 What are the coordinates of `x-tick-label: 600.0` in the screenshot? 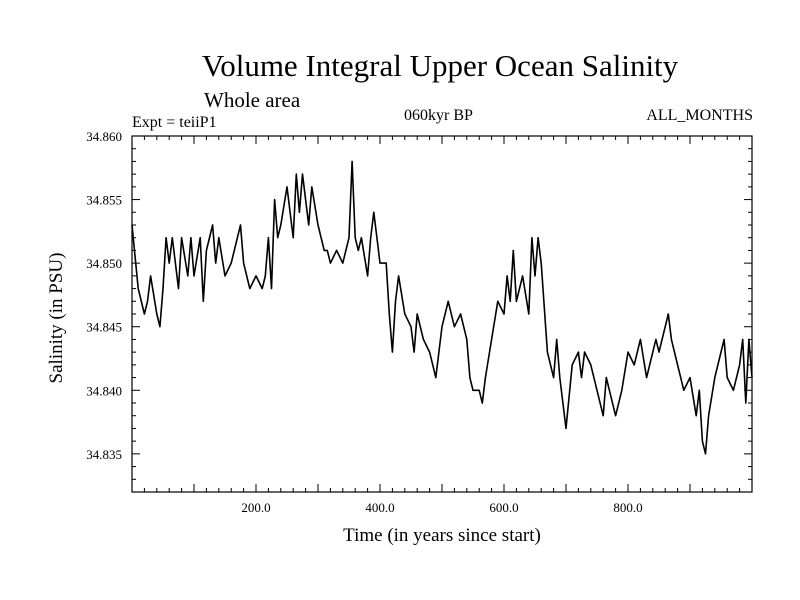 It's located at (503, 507).